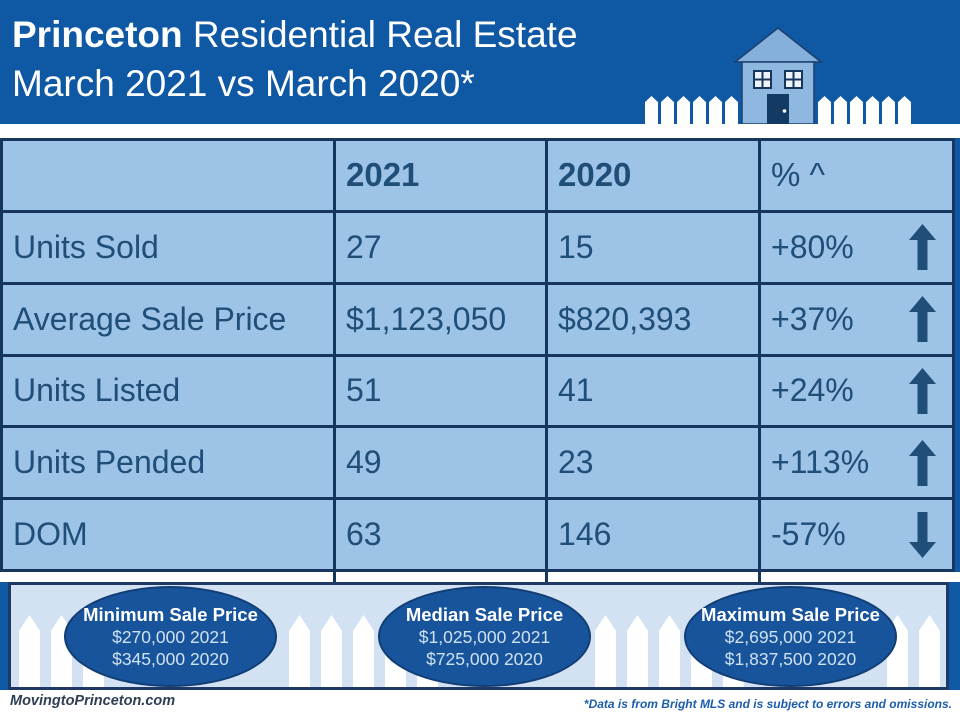 This screenshot has width=960, height=720. I want to click on value-2020: 23, so click(653, 463).